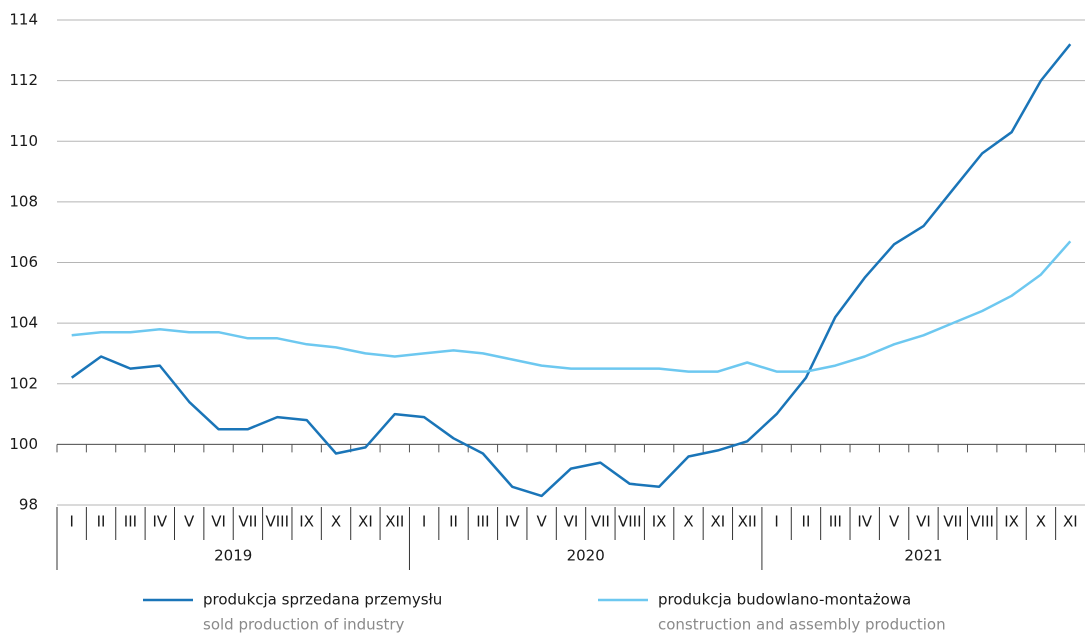 Image resolution: width=1085 pixels, height=634 pixels. I want to click on legend-label-en: construction and assembly production, so click(802, 625).